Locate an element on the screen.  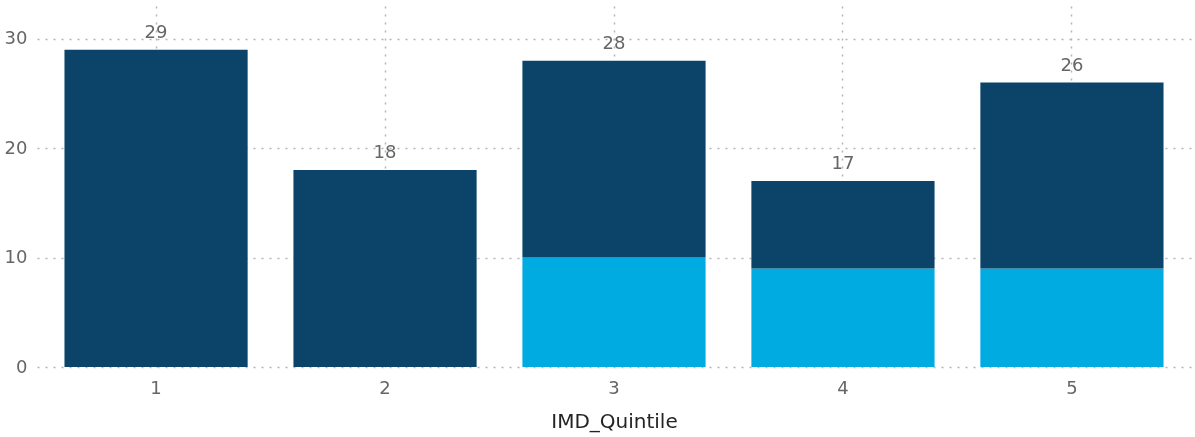
total-label: 29 is located at coordinates (156, 31).